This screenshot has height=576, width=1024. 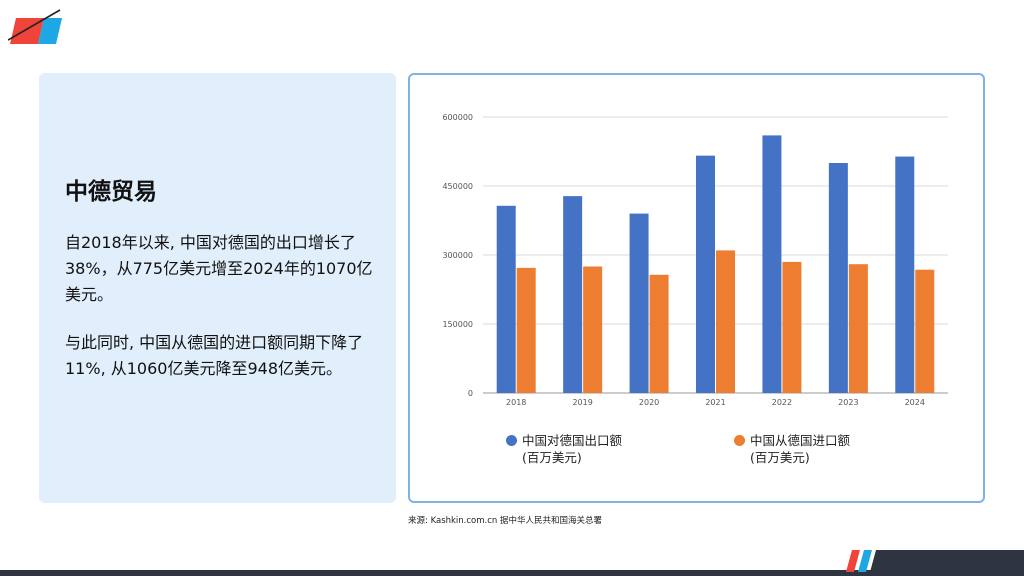 I want to click on legend-unit-import: (百万美元), so click(x=780, y=457).